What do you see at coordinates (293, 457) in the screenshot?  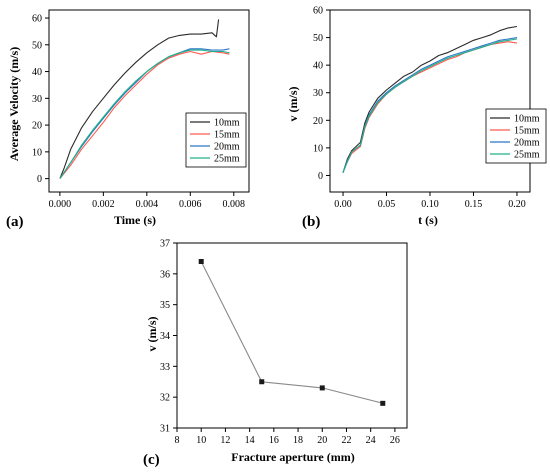 I see `panel-c-x-axis-title: Fracture aperture (mm)` at bounding box center [293, 457].